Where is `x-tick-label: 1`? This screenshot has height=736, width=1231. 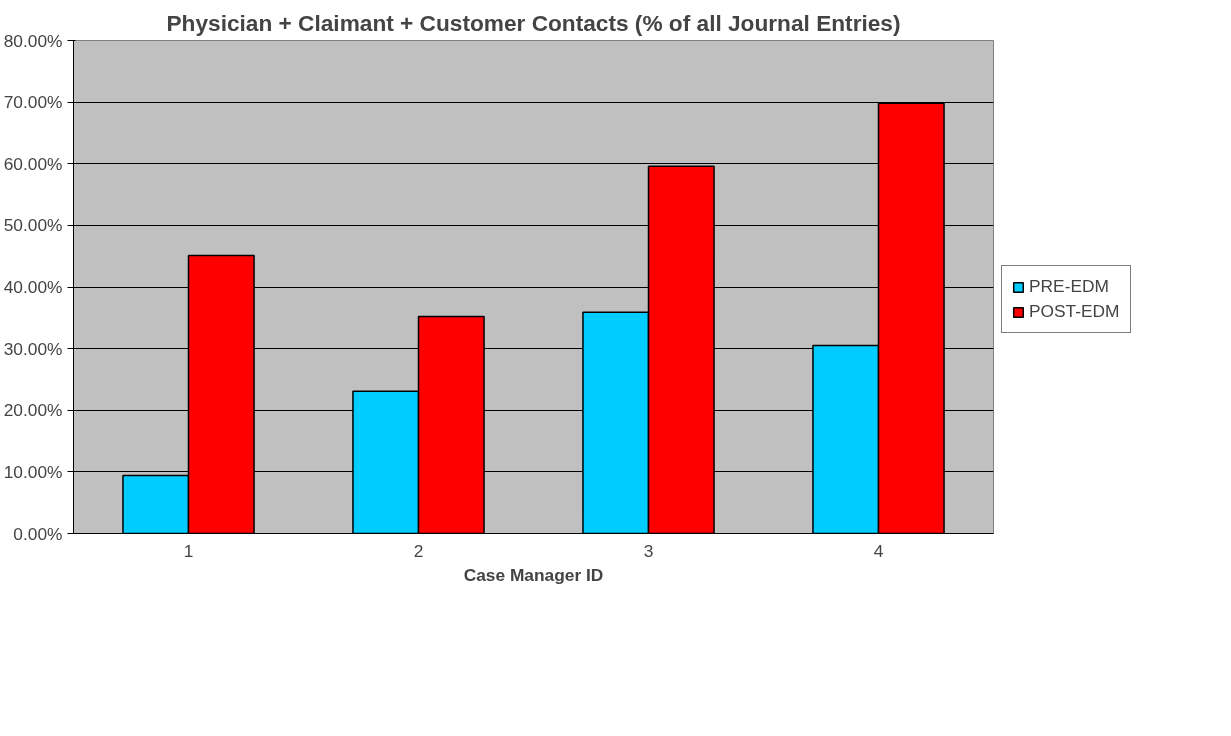 x-tick-label: 1 is located at coordinates (188, 550).